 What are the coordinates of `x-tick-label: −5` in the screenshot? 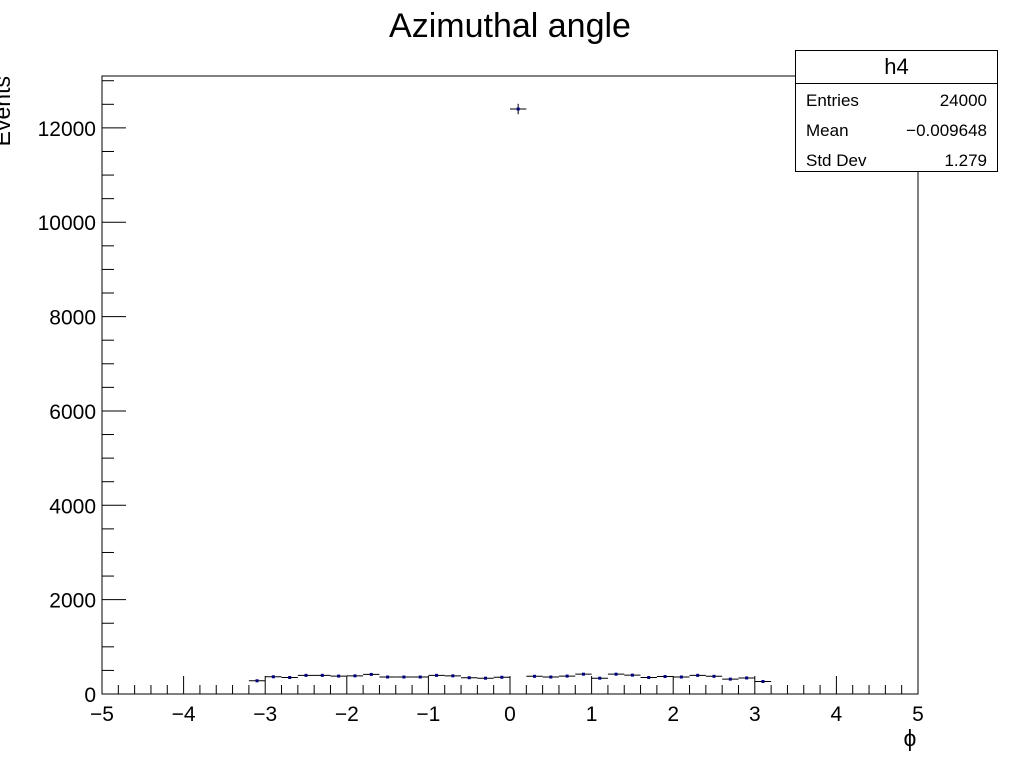 It's located at (102, 714).